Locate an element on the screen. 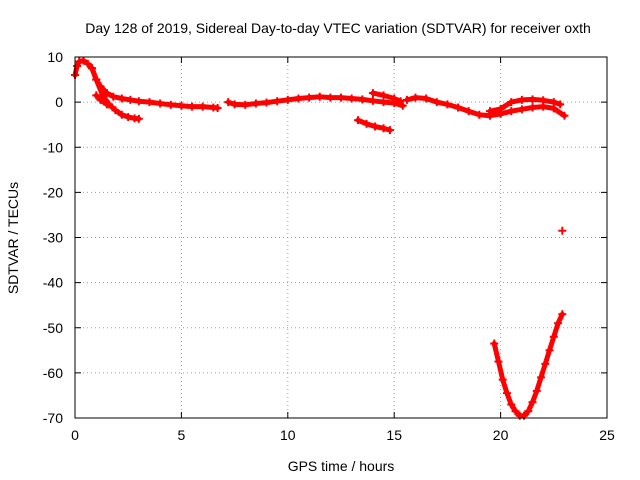 This screenshot has height=480, width=640. x-tick-label: 10 is located at coordinates (288, 435).